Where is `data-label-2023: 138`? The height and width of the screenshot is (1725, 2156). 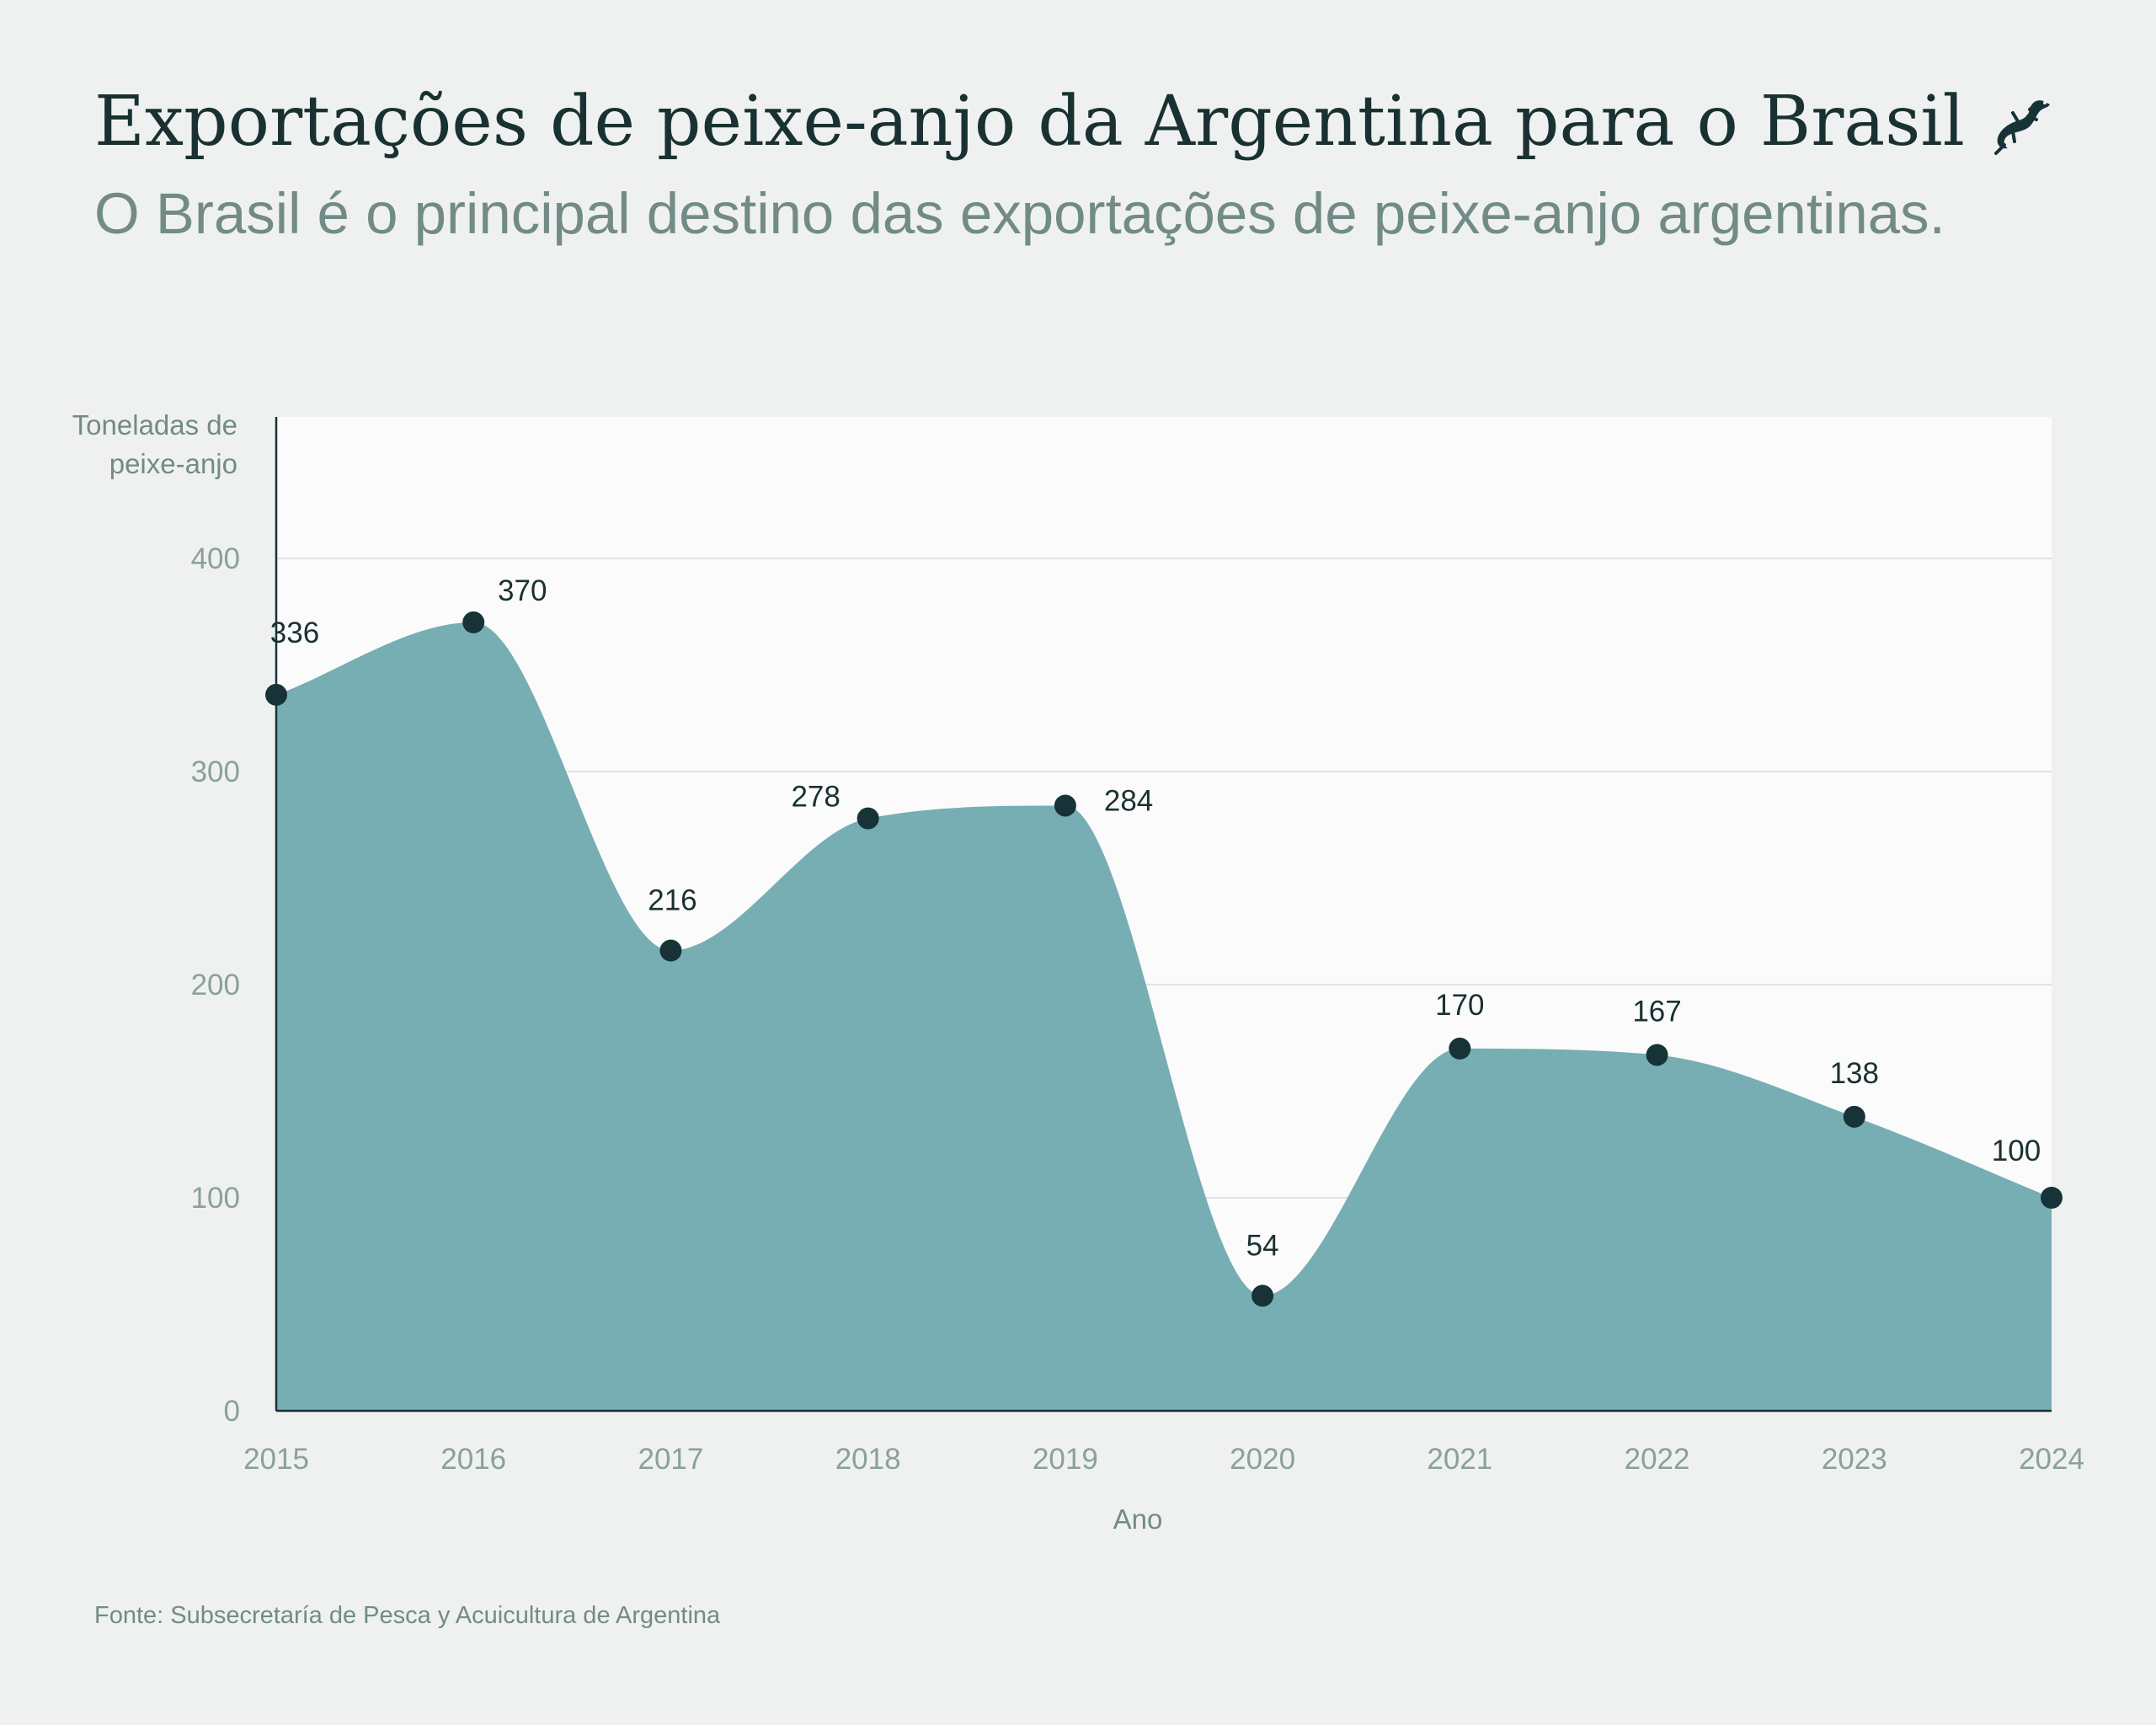
data-label-2023: 138 is located at coordinates (1855, 1073).